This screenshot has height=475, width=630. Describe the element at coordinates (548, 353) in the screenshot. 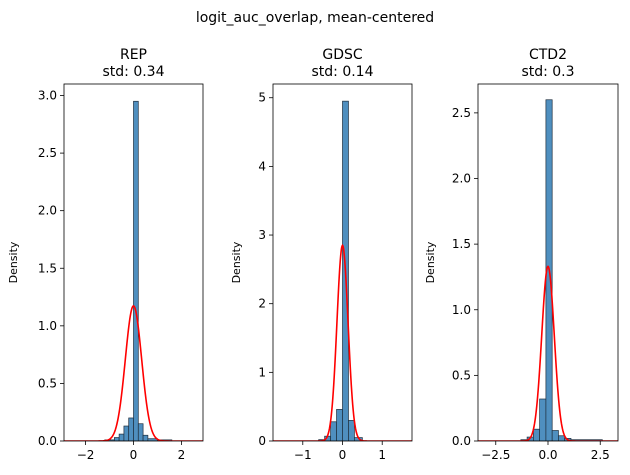

I see `ctd2-normal-curve` at that location.